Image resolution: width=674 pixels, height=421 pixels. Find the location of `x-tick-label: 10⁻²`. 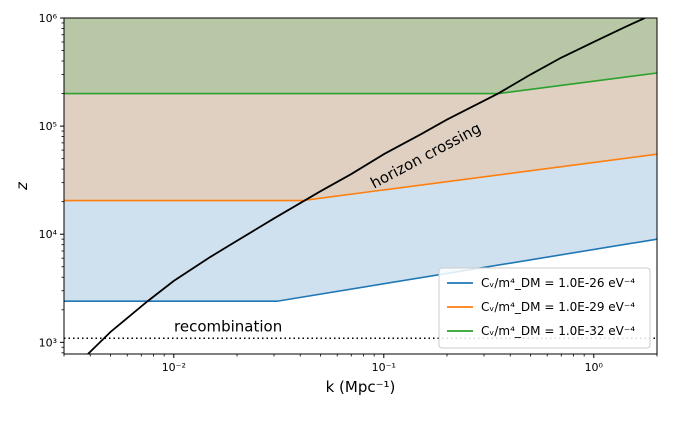

x-tick-label: 10⁻² is located at coordinates (174, 367).